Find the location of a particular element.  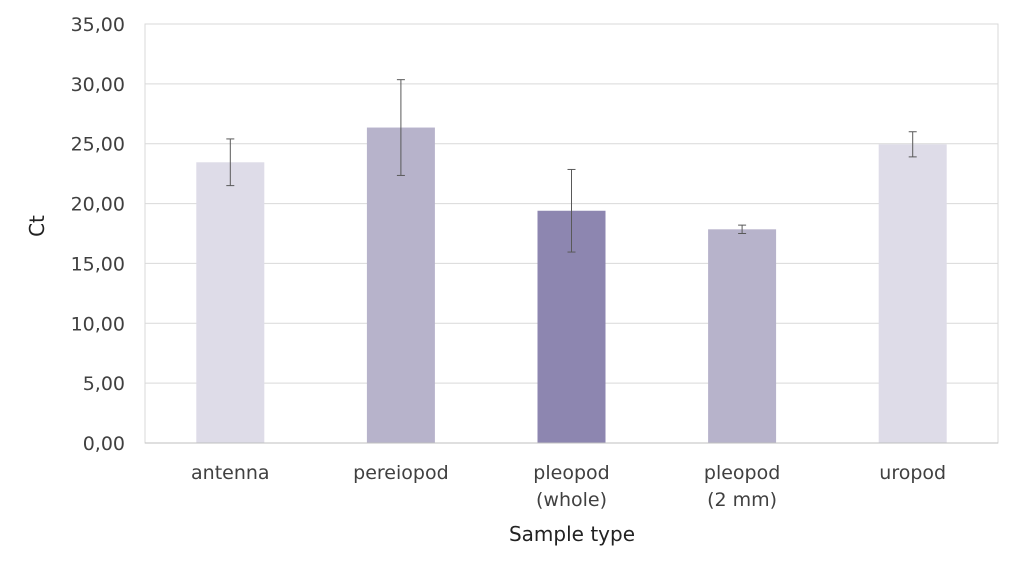

y-tick-label: 0,00 is located at coordinates (104, 444).